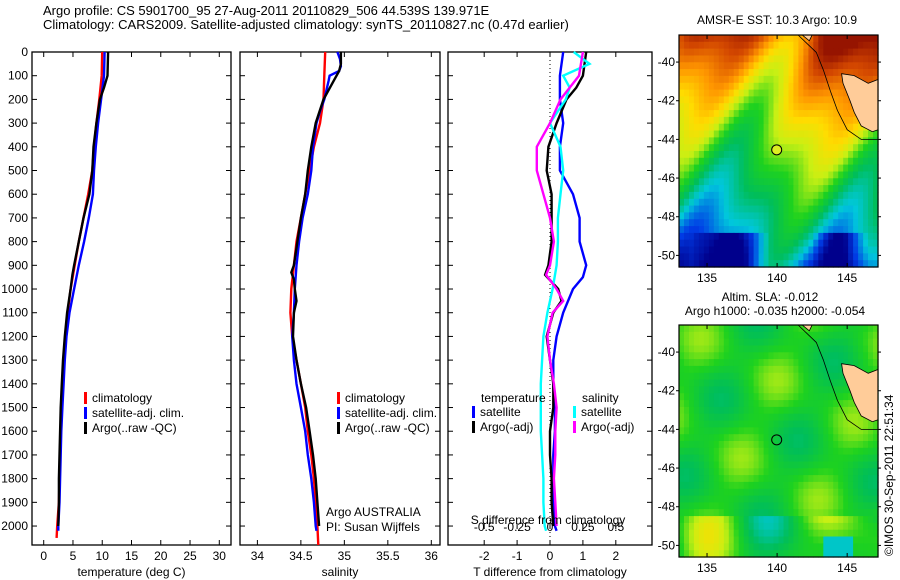 The image size is (900, 580). I want to click on land-tasmania, so click(860, 103).